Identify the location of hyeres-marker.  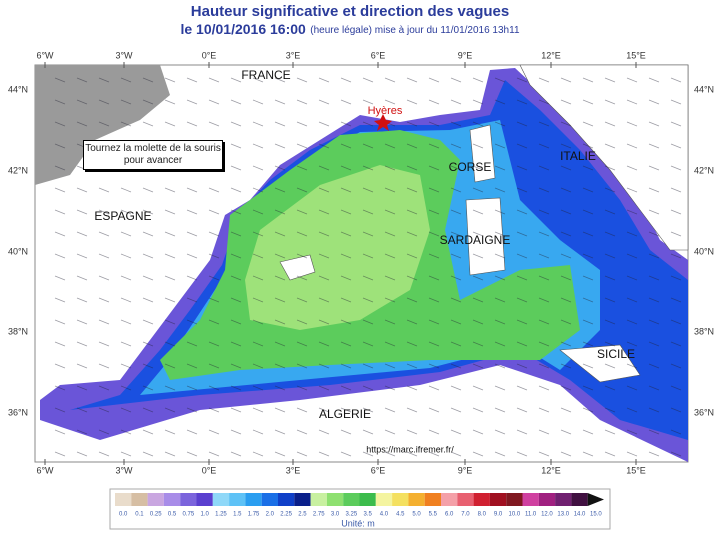
(383, 122).